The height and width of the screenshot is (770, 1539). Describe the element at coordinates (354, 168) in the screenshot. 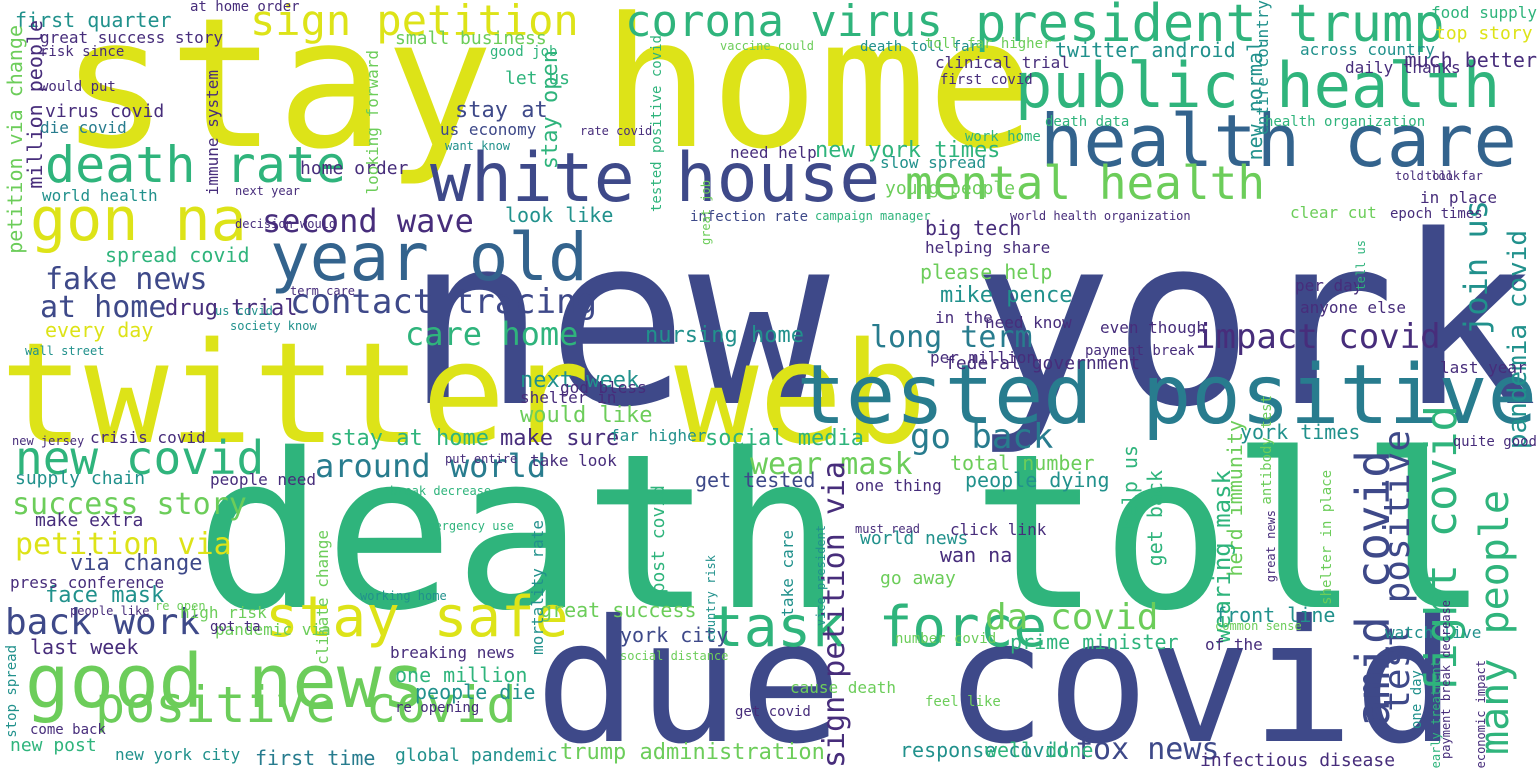

I see `cloud-word: home order` at that location.